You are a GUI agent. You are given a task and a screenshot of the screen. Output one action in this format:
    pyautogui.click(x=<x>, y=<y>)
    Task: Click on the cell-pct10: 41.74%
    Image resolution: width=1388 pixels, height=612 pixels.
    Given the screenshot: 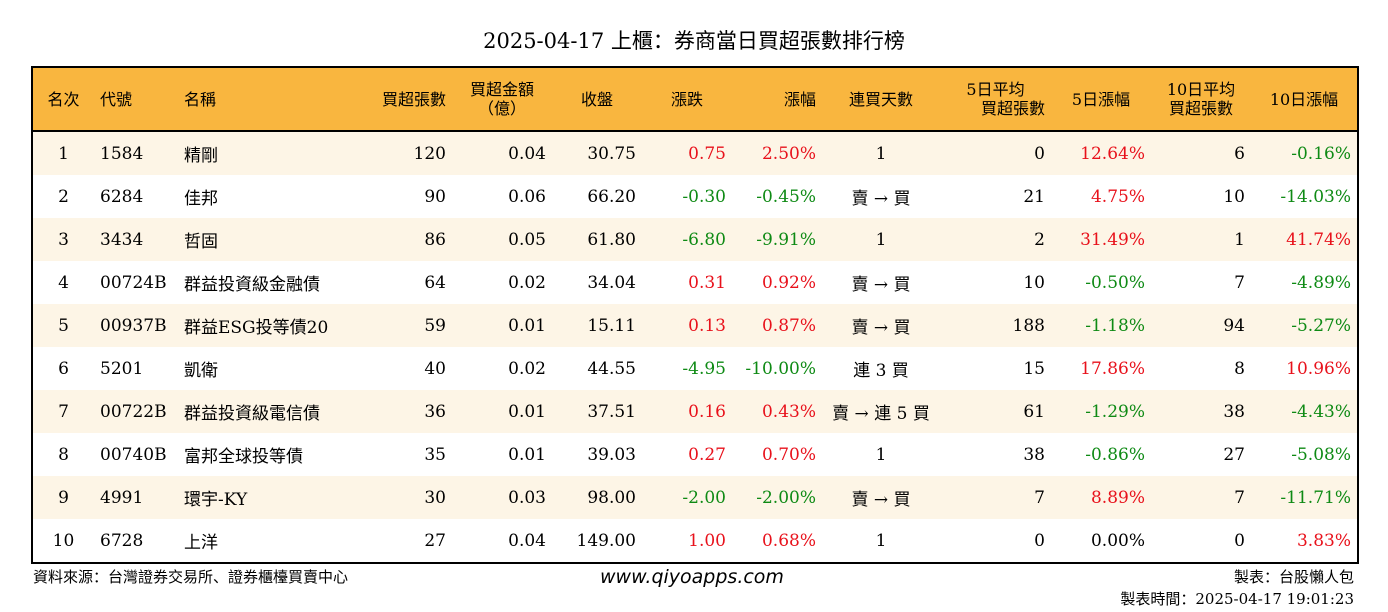 What is the action you would take?
    pyautogui.click(x=1304, y=239)
    